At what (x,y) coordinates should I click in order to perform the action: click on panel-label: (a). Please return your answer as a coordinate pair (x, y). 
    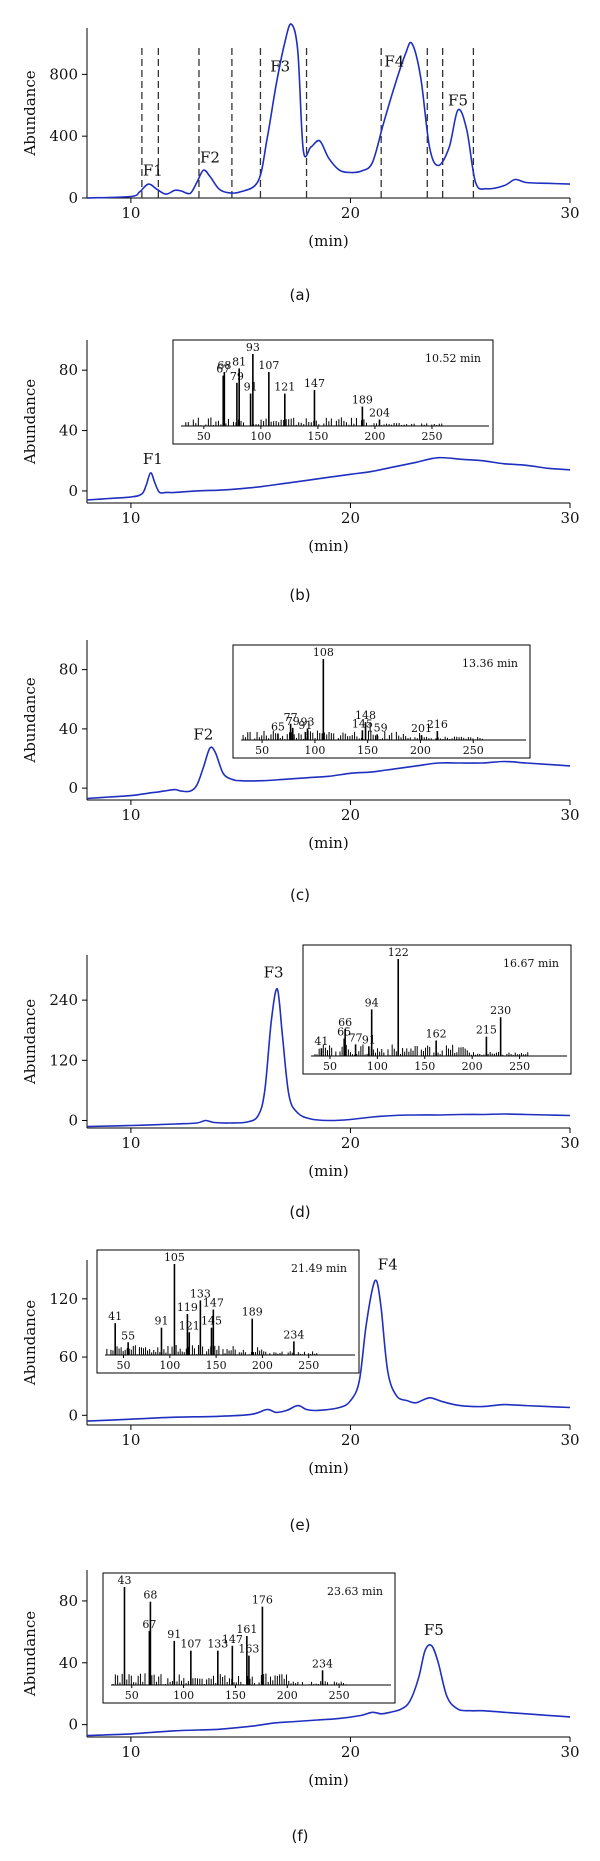
    Looking at the image, I should click on (300, 295).